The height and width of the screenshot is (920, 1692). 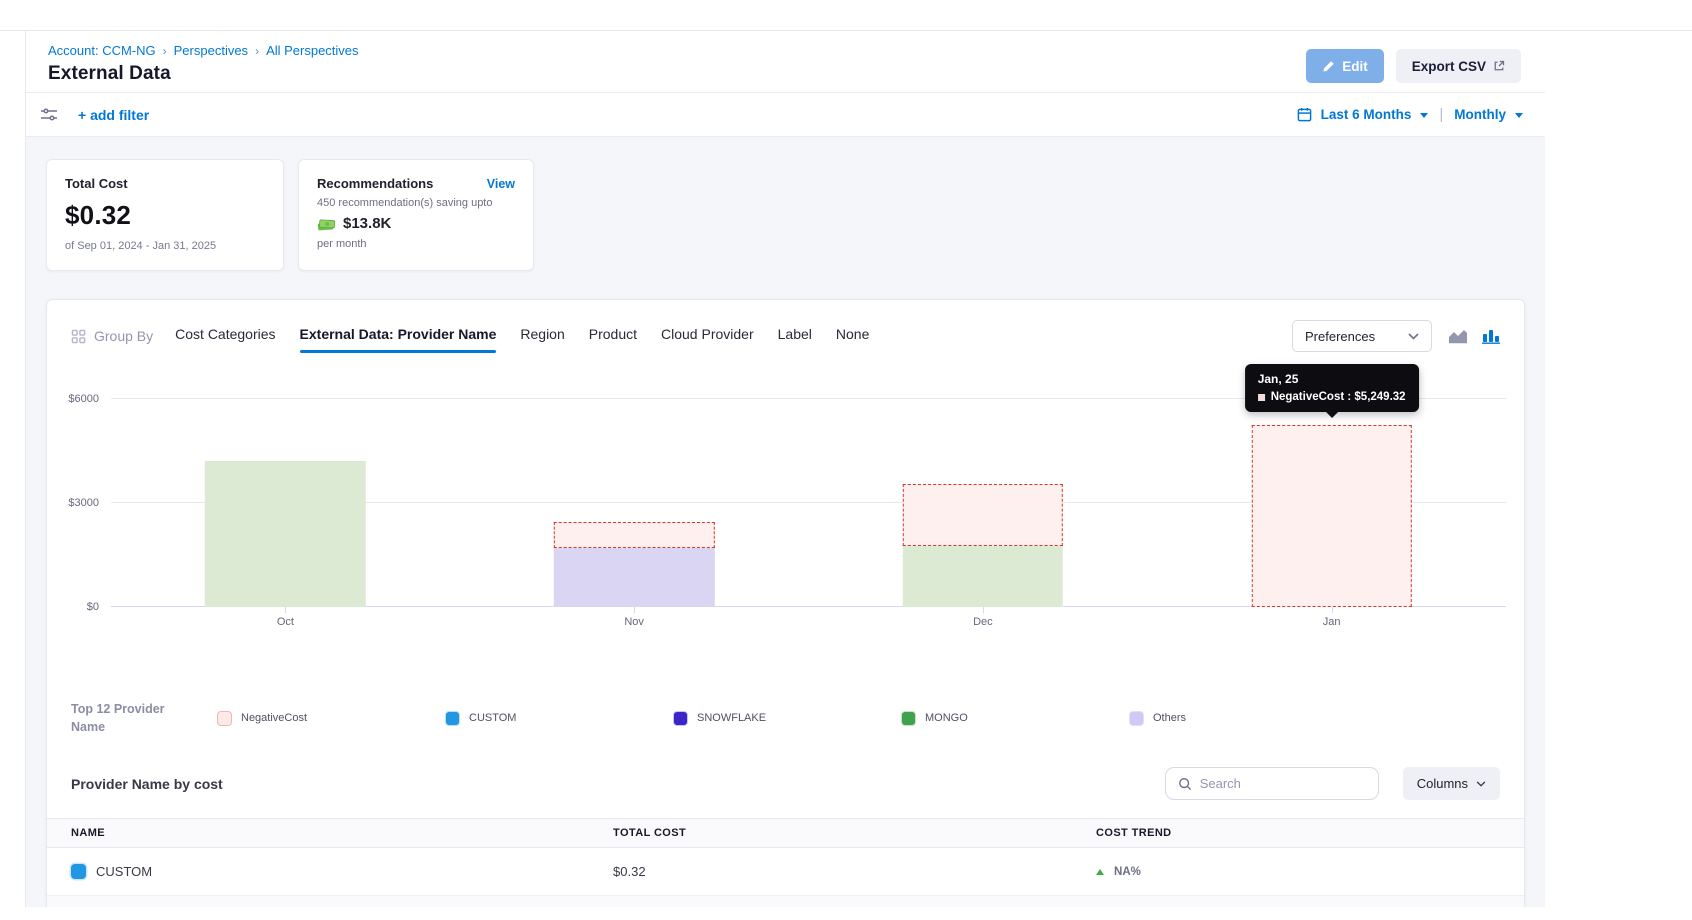 I want to click on bar-dec-mongo, so click(x=983, y=576).